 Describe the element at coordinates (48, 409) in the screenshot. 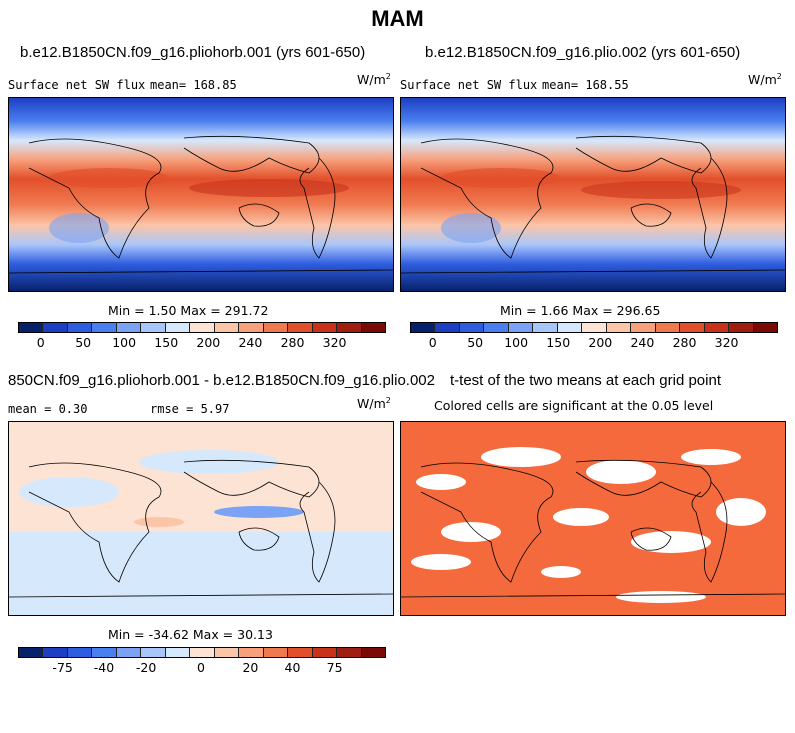

I see `diff-mean: mean = 0.30` at that location.